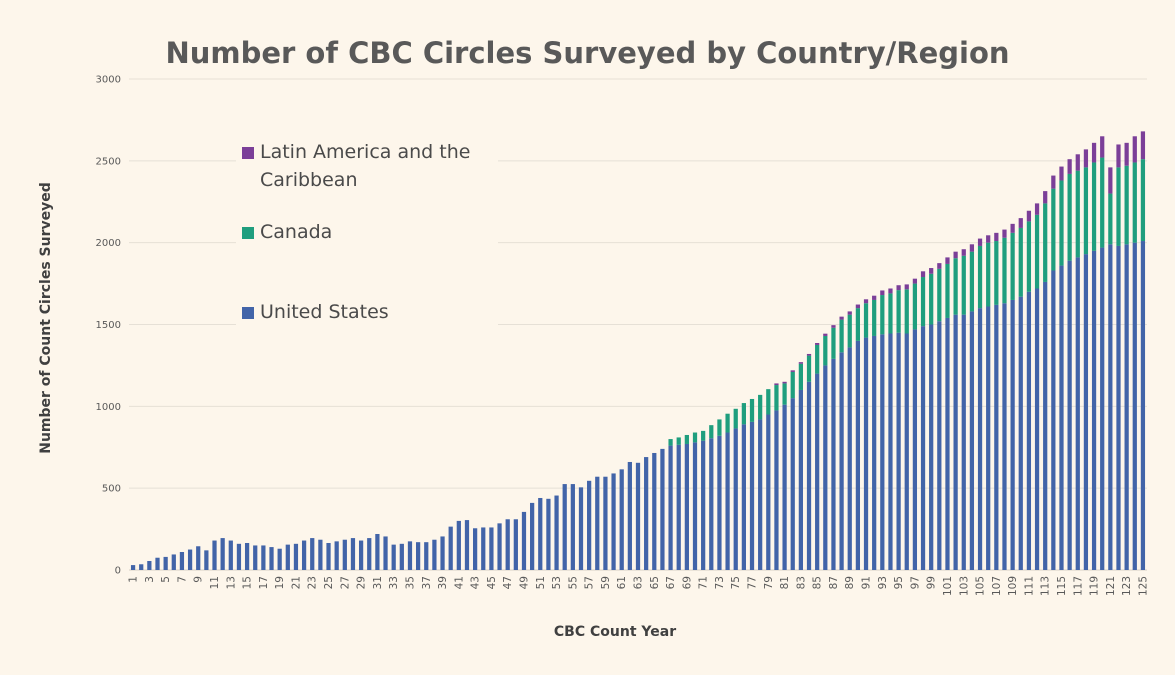 This screenshot has width=1175, height=675. I want to click on x-tick-label: 53, so click(557, 582).